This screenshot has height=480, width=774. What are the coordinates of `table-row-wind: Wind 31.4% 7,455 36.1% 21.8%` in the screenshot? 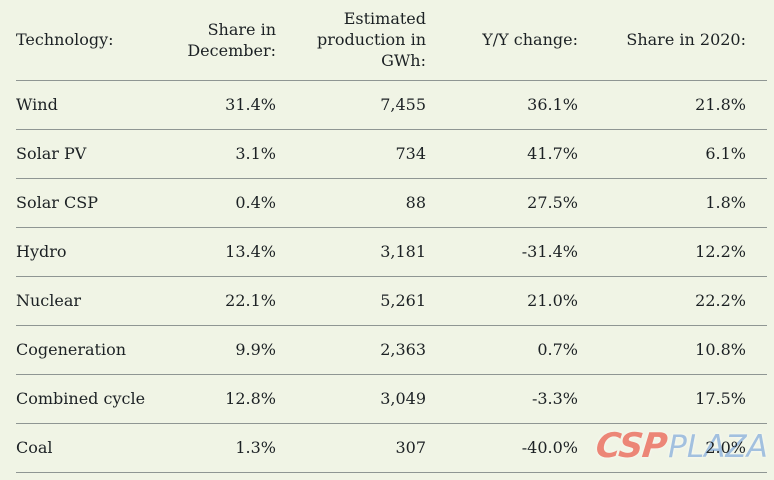 It's located at (391, 105).